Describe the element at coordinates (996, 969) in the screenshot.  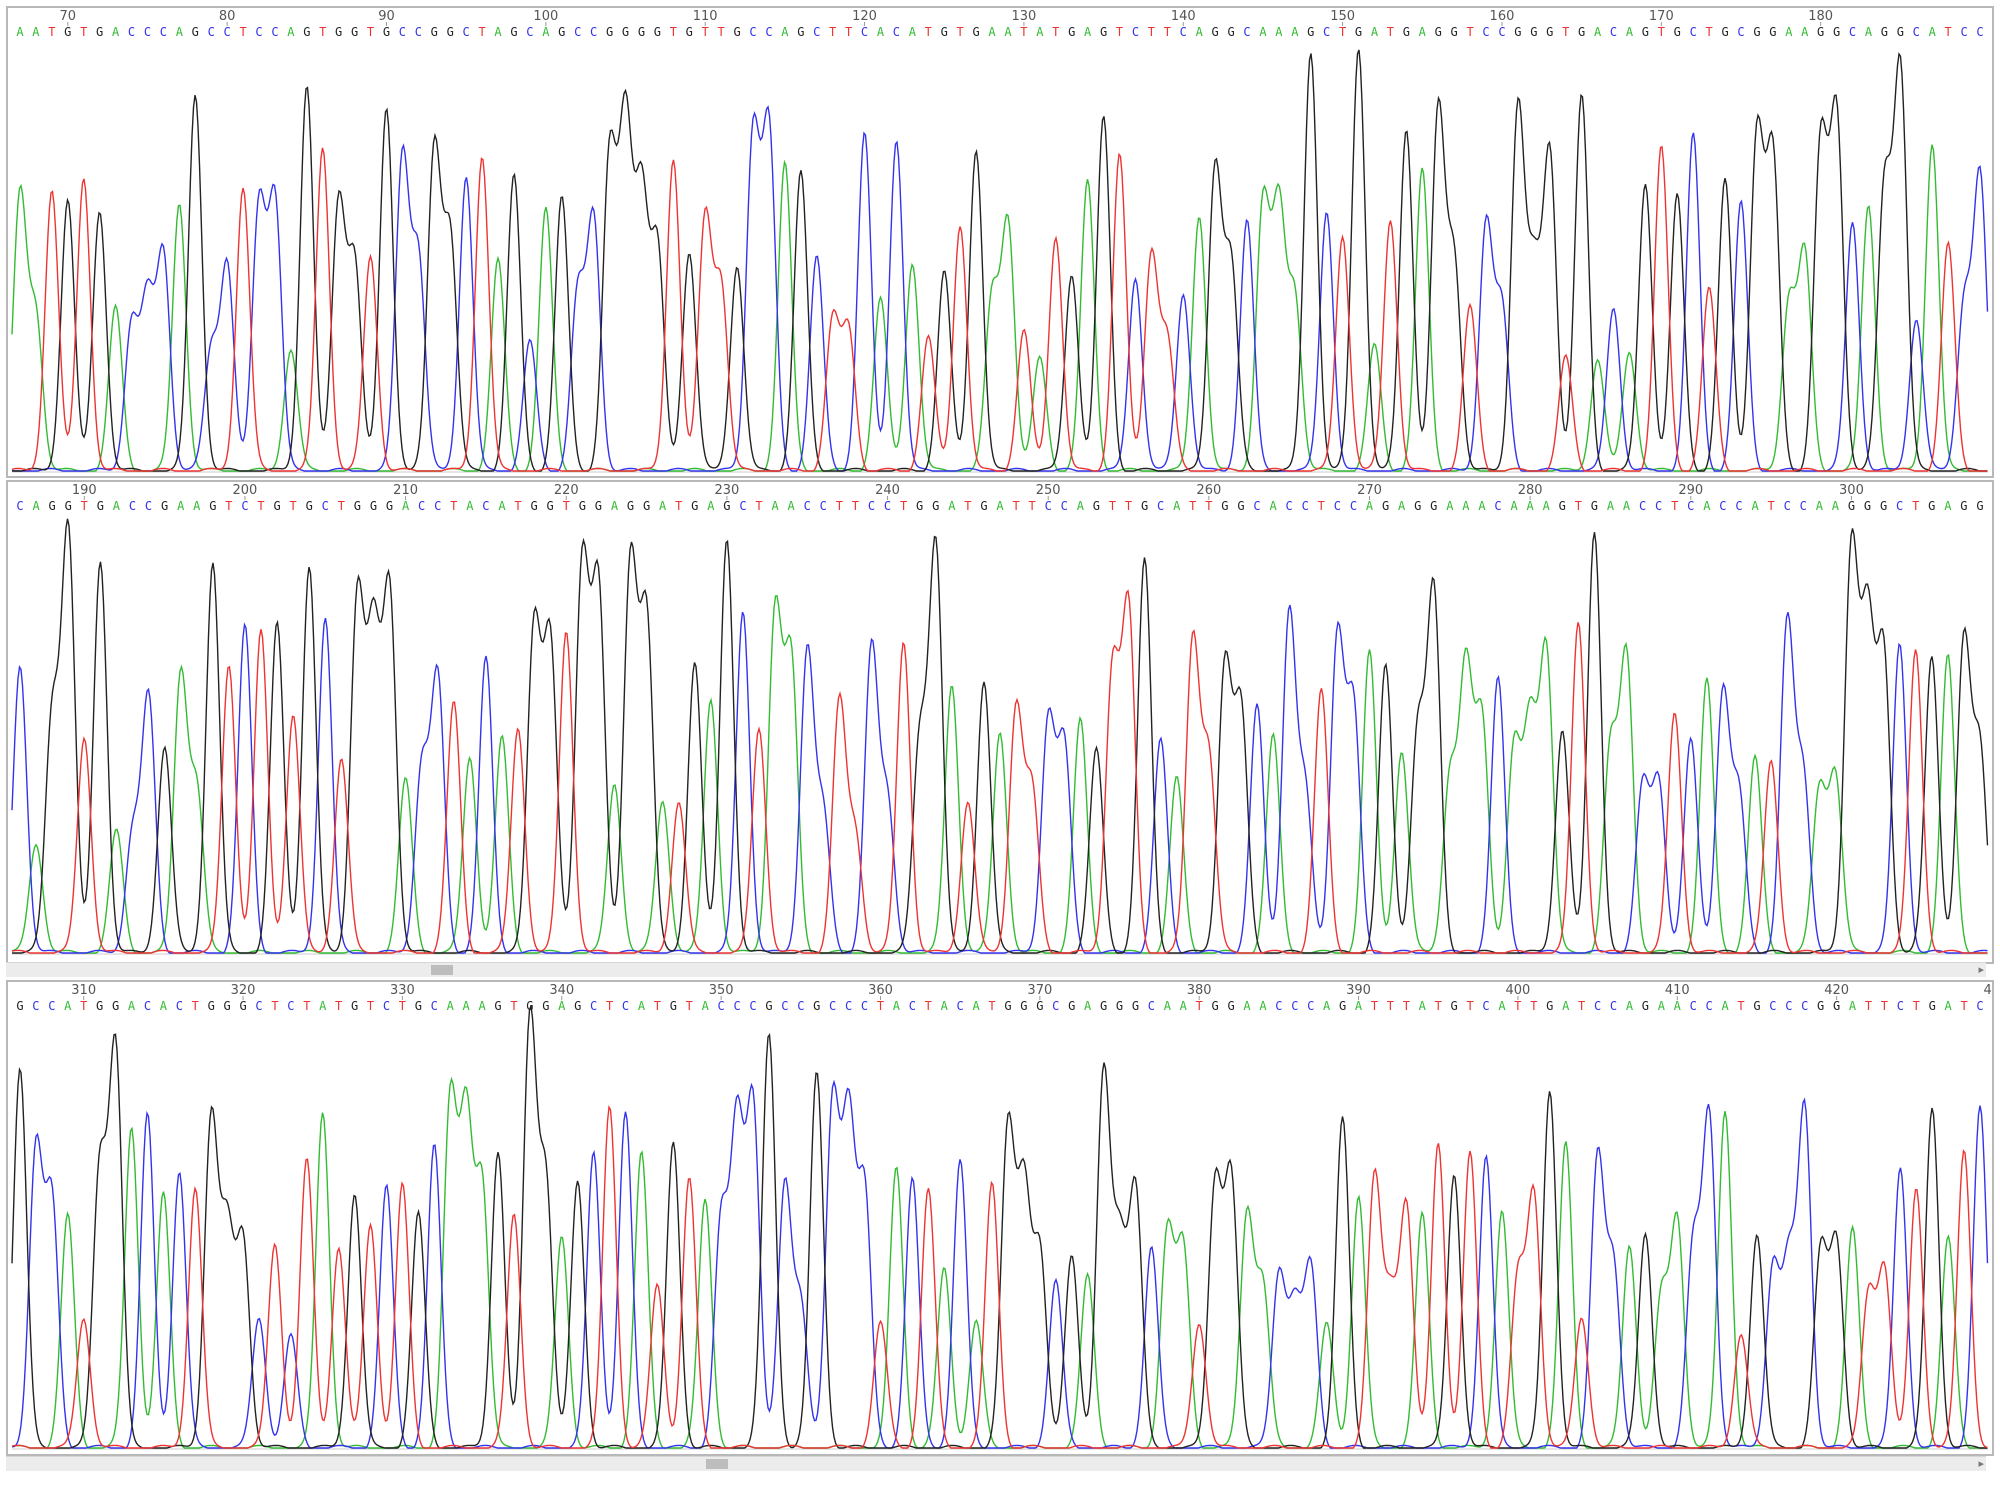
I see `scrollbar-2: ▸` at that location.